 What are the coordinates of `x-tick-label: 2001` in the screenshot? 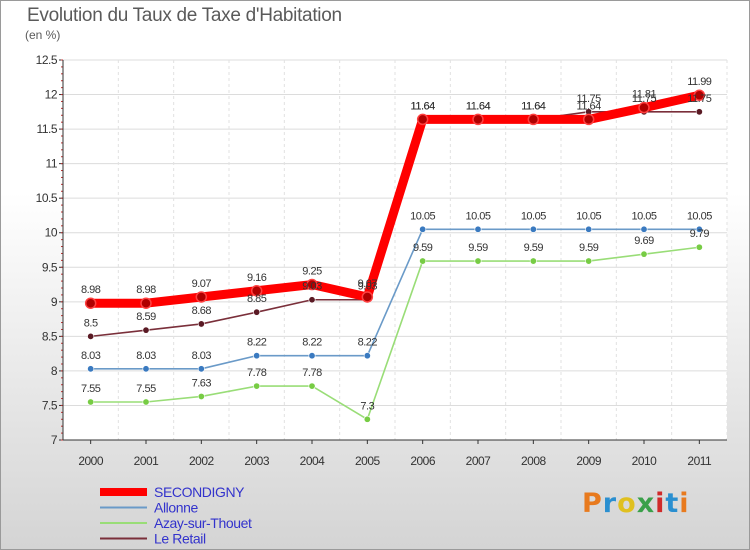 It's located at (147, 461).